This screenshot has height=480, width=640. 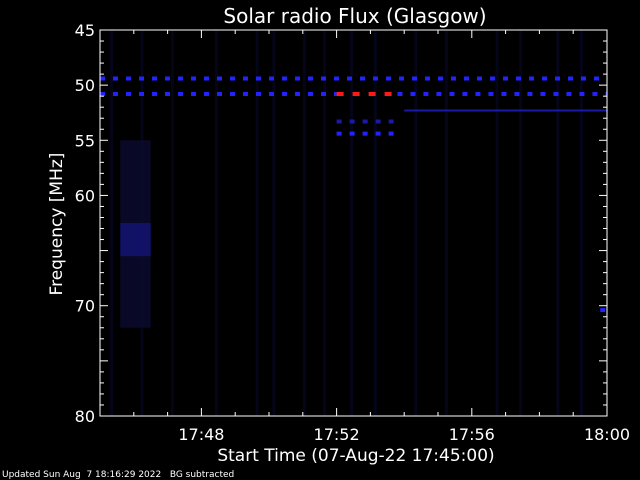 I want to click on y-tick-label: 55, so click(x=85, y=140).